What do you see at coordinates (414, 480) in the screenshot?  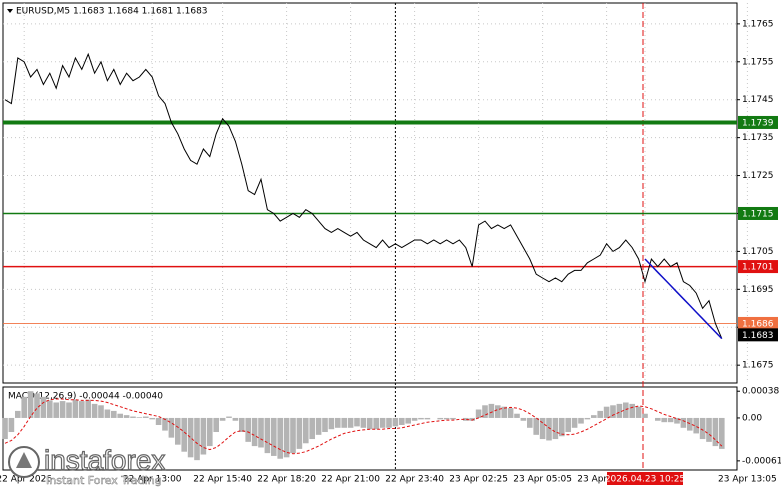 I see `x-tick-label: 22 Apr 23:40` at bounding box center [414, 480].